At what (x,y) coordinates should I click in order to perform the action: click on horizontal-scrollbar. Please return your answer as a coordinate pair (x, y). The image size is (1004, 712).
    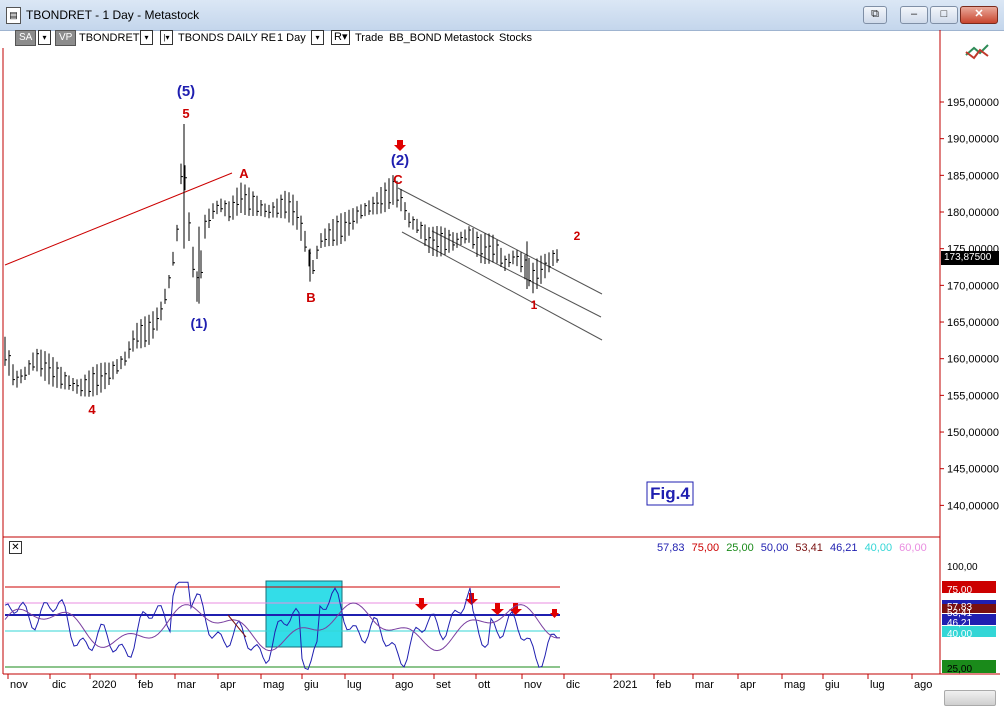
    Looking at the image, I should click on (970, 698).